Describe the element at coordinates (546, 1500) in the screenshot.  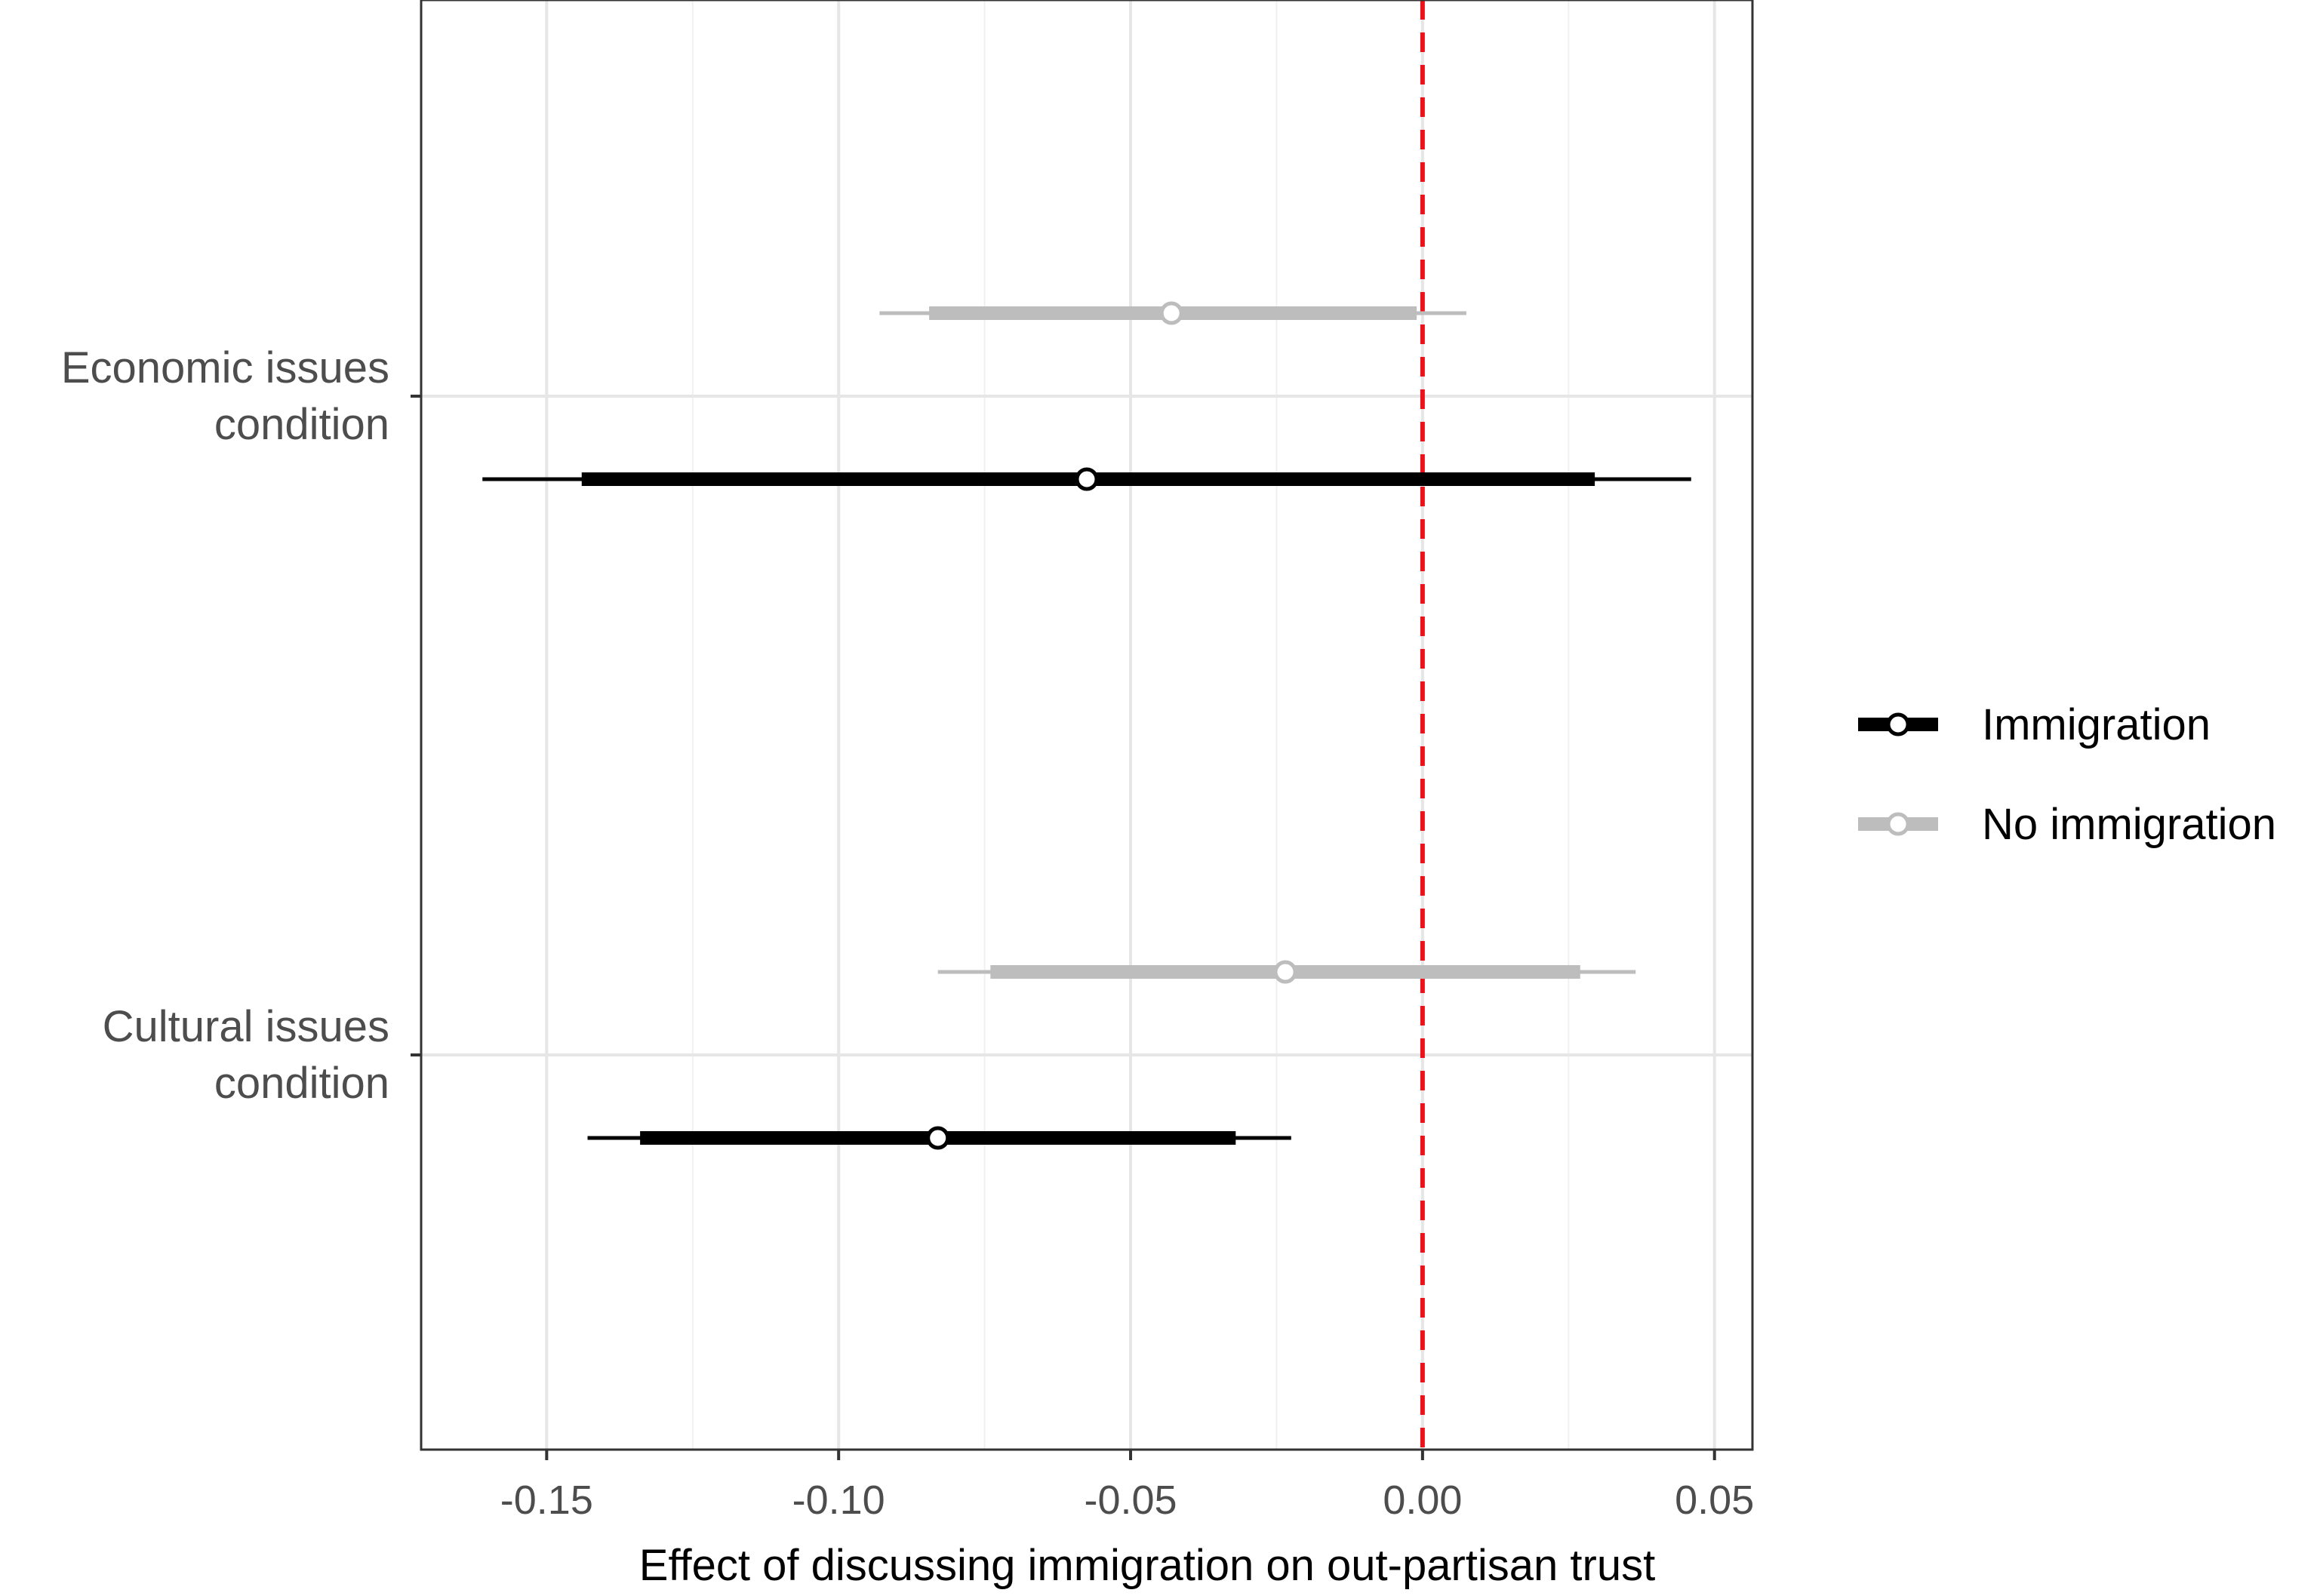
I see `x-tick-label: -0.15` at that location.